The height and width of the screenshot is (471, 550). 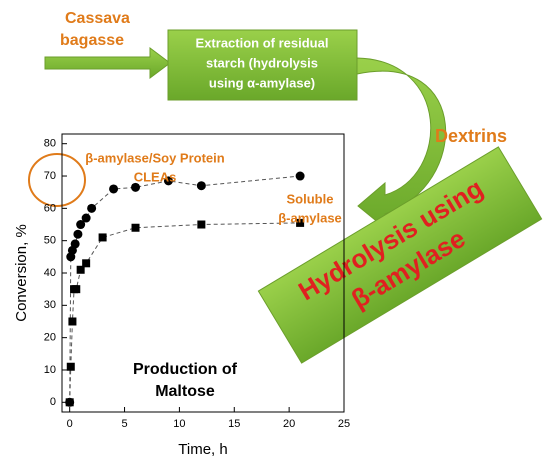 What do you see at coordinates (50, 305) in the screenshot?
I see `y-tick-label: 30` at bounding box center [50, 305].